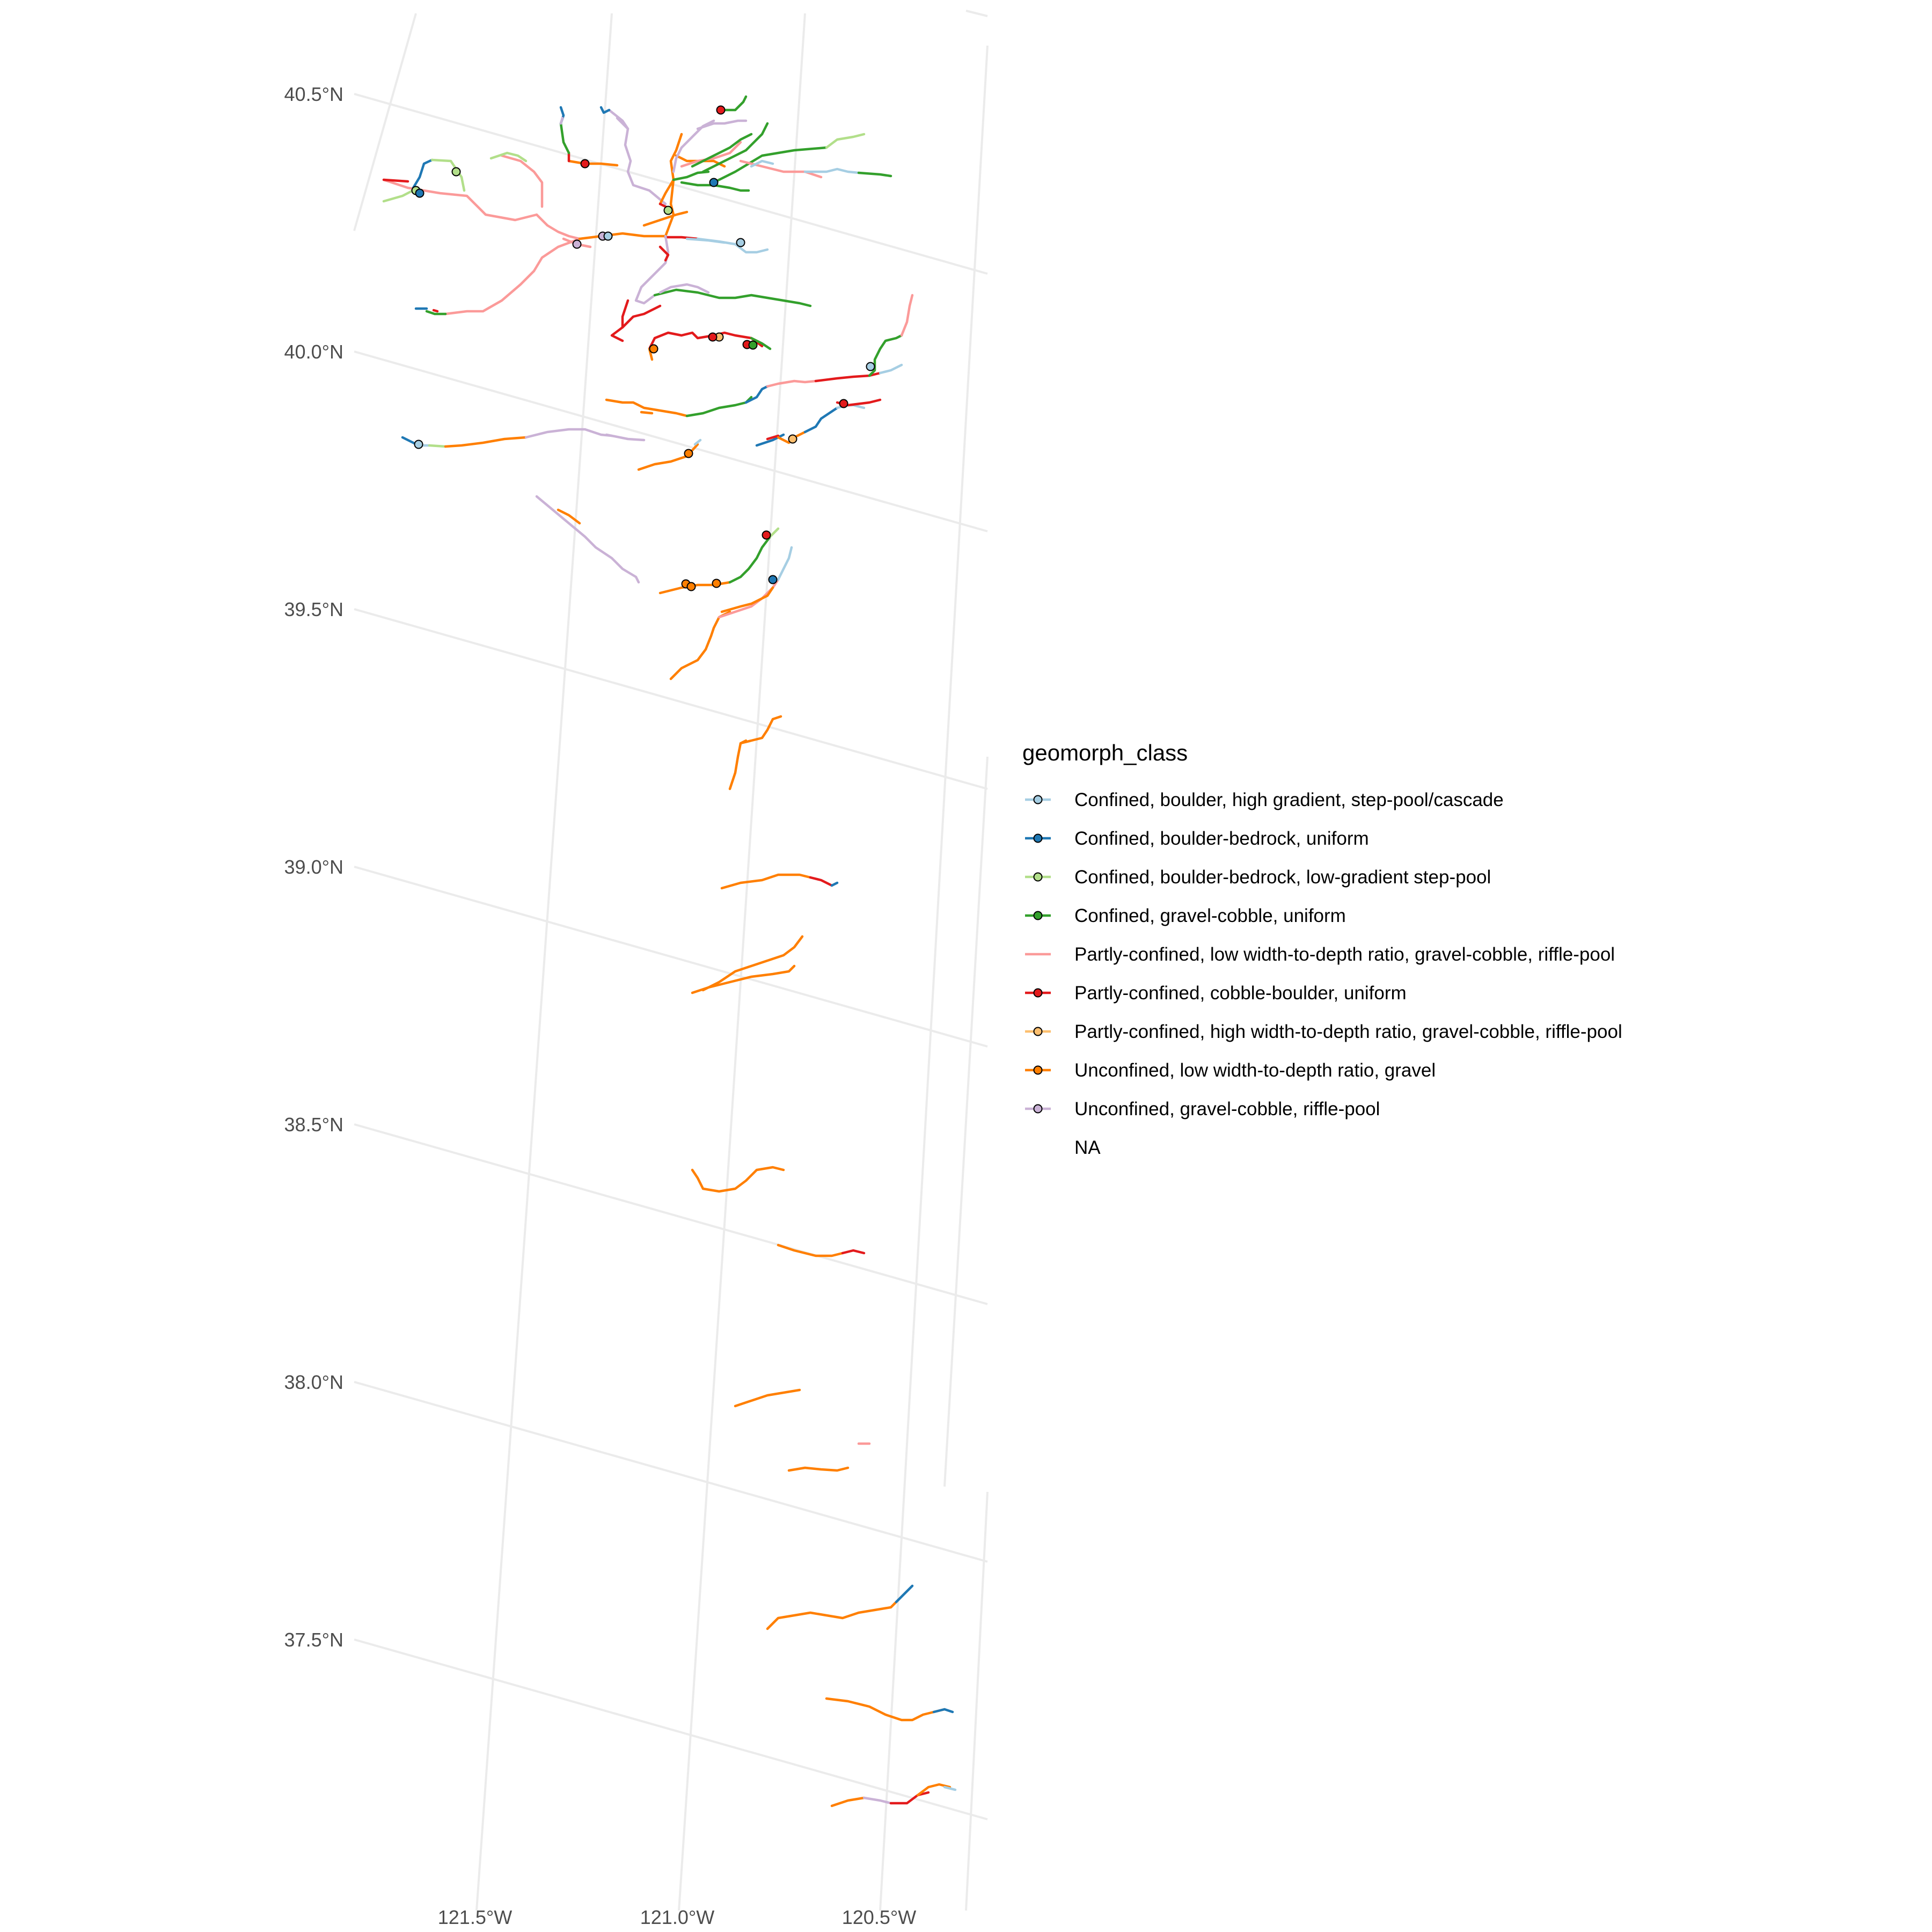  What do you see at coordinates (313, 1125) in the screenshot?
I see `lat-label: 38.5°N` at bounding box center [313, 1125].